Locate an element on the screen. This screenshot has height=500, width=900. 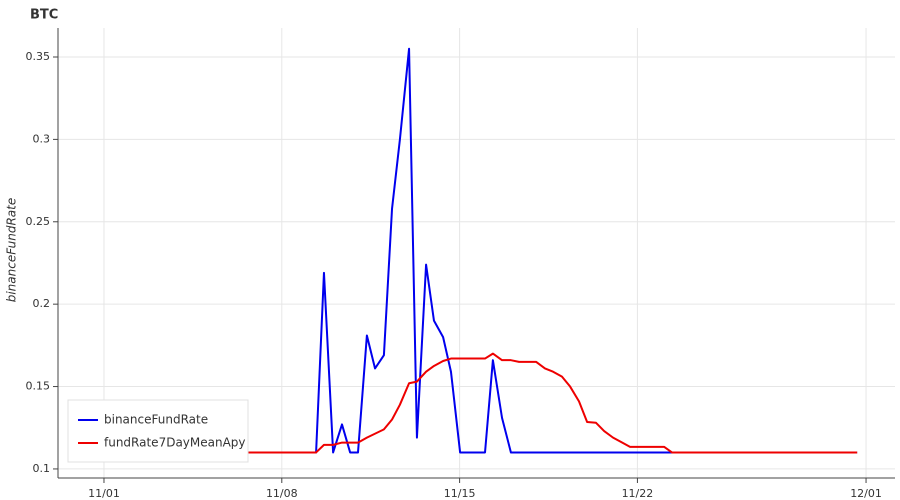
x-tick-label: 11/01 is located at coordinates (104, 493).